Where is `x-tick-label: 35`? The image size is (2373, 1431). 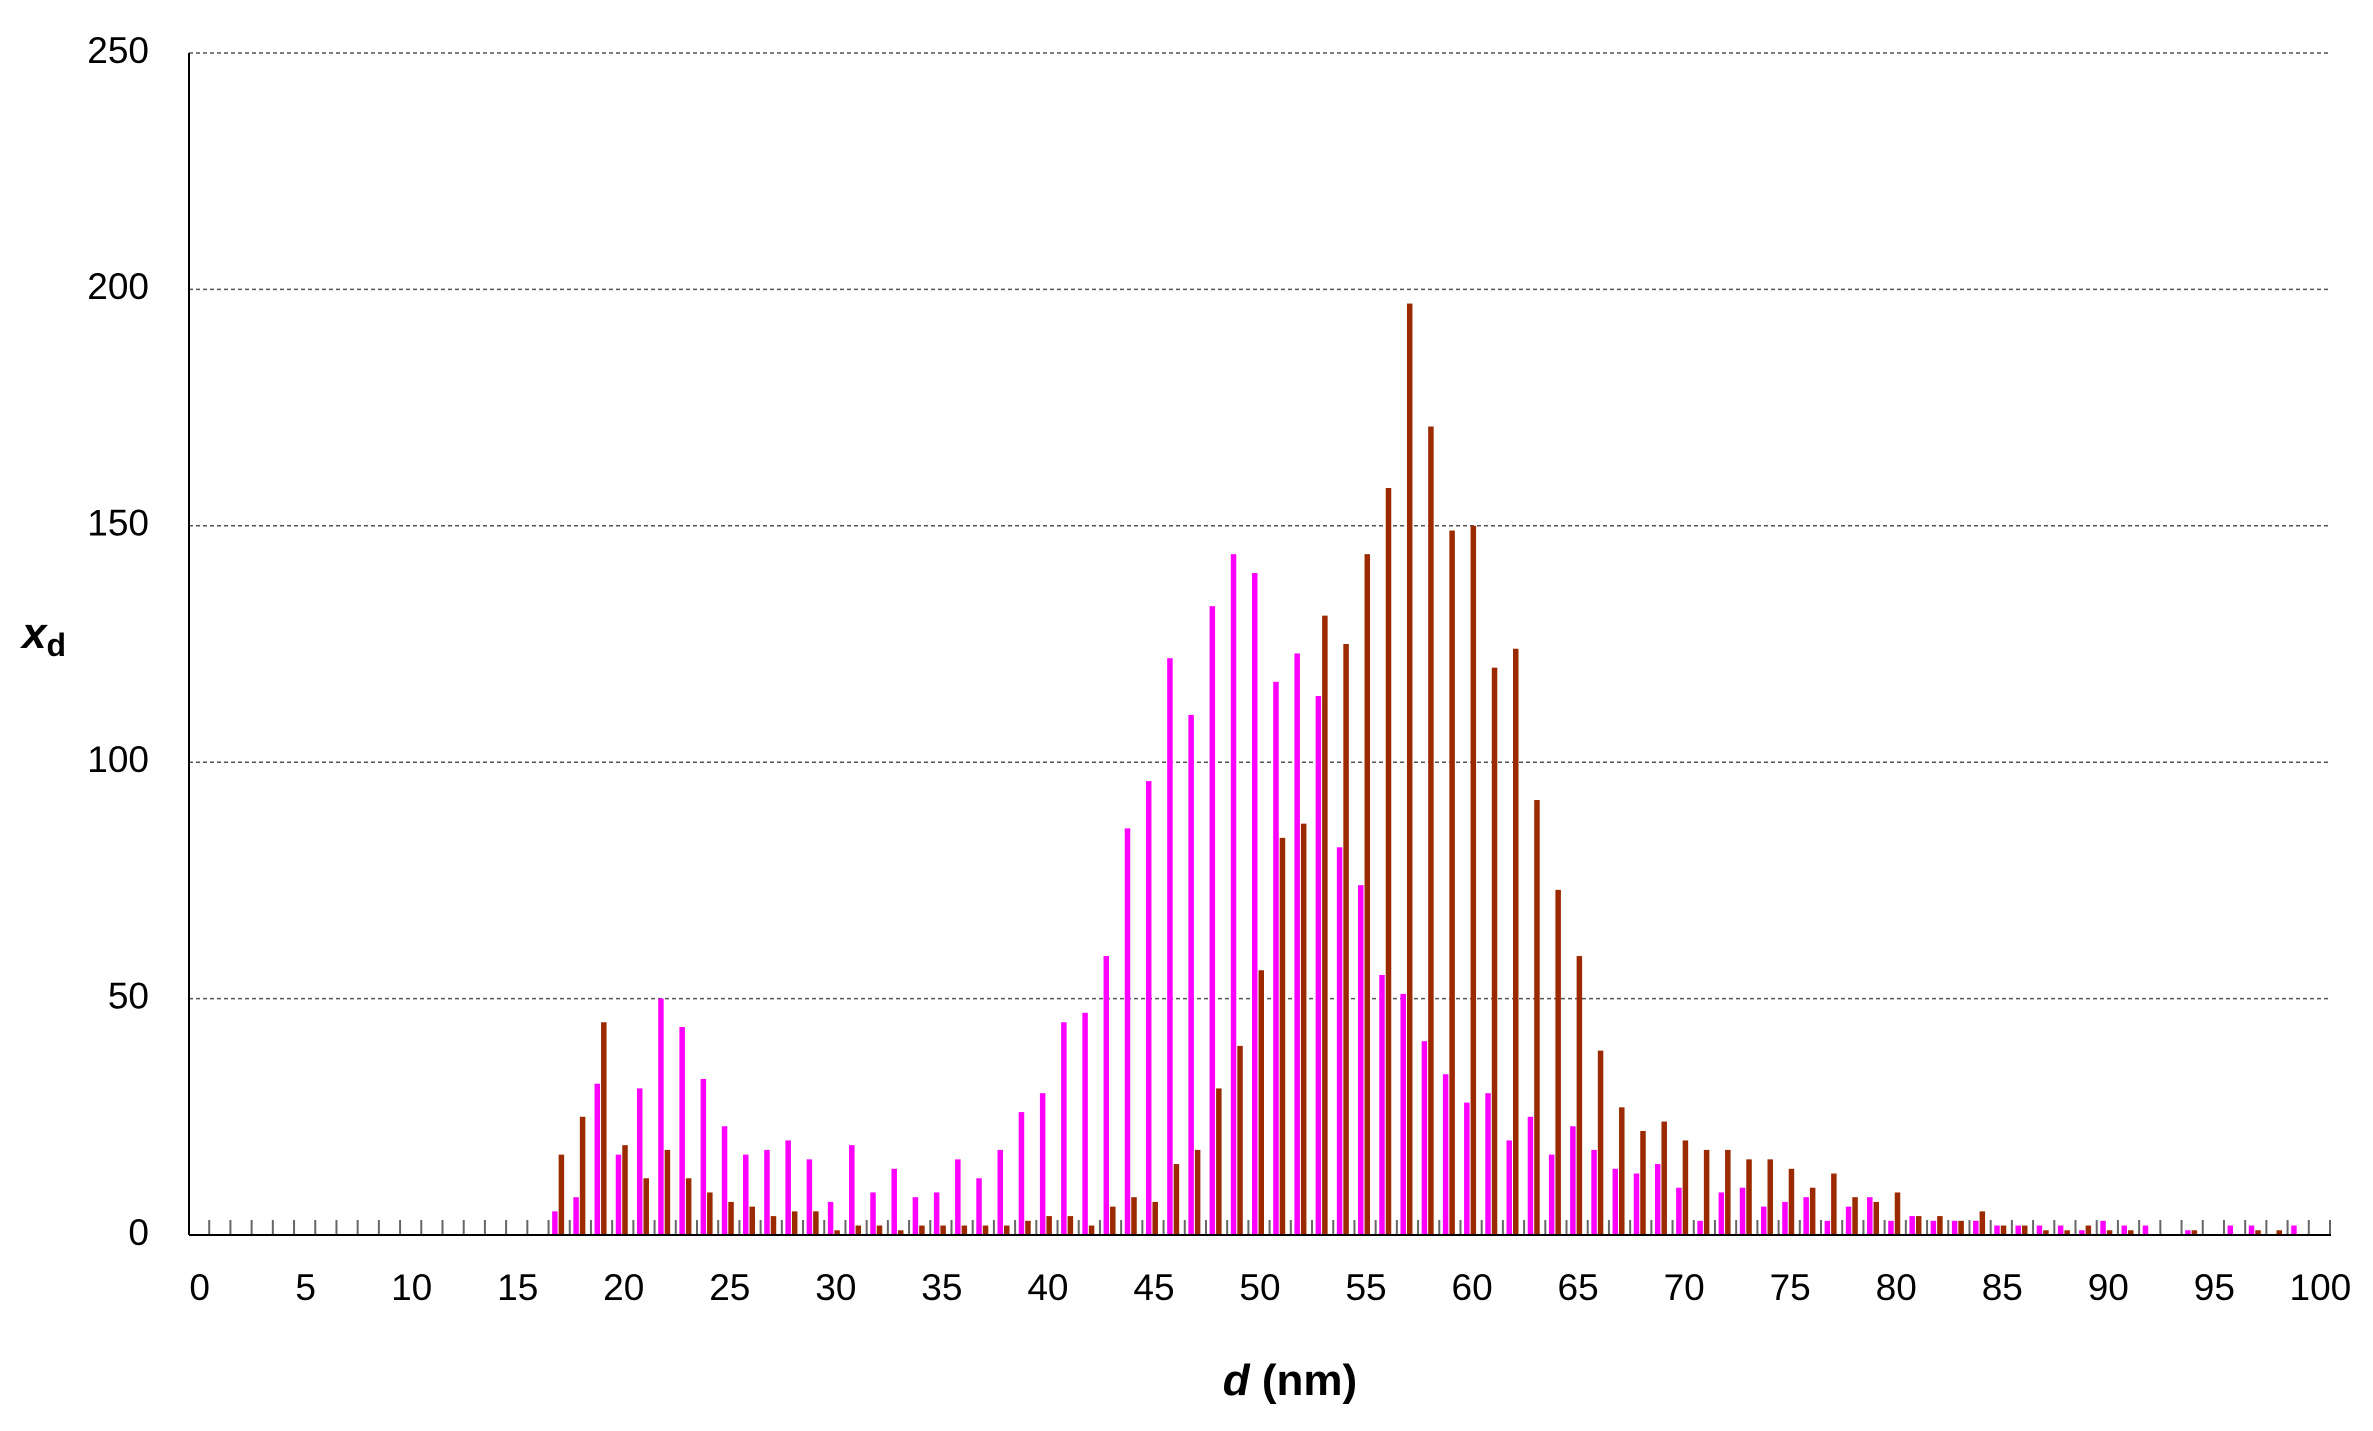 x-tick-label: 35 is located at coordinates (941, 1287).